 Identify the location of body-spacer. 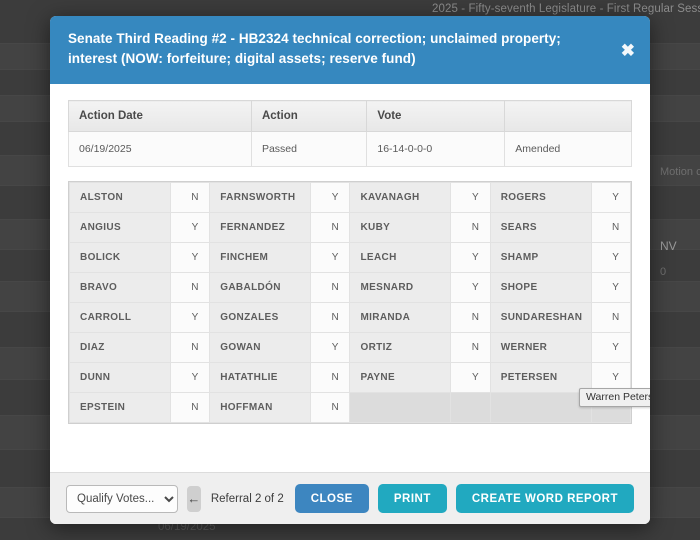
(350, 439).